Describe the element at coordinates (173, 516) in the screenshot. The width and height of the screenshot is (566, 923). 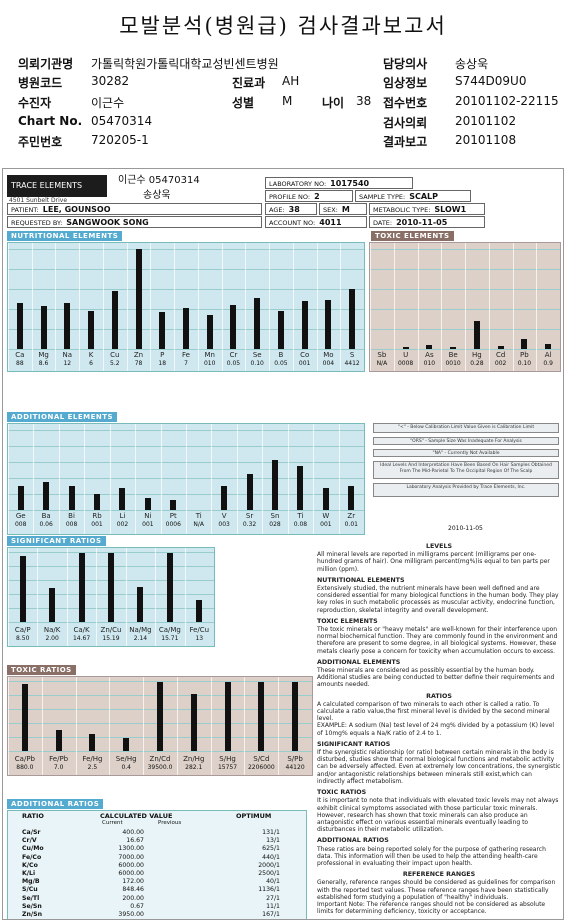
I see `additional-label-pt: Pt` at that location.